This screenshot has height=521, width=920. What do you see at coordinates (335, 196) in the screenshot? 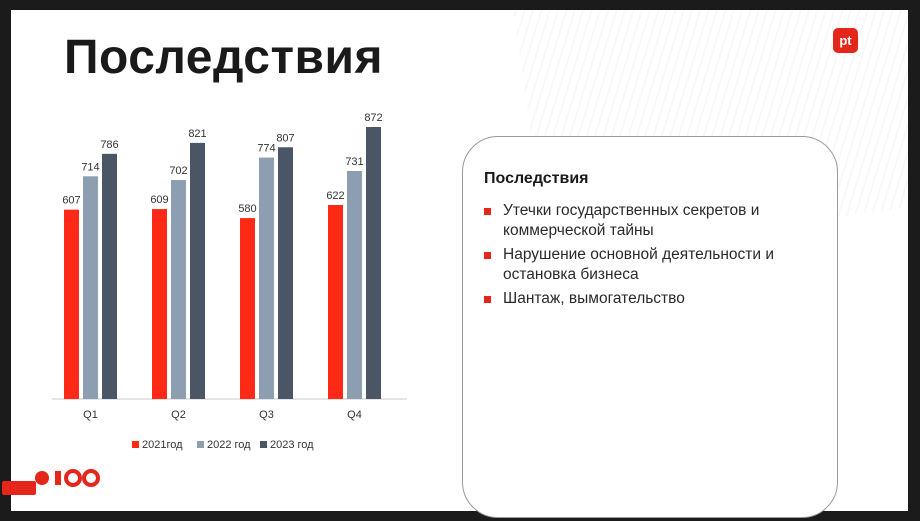
I see `data-label: 622` at bounding box center [335, 196].